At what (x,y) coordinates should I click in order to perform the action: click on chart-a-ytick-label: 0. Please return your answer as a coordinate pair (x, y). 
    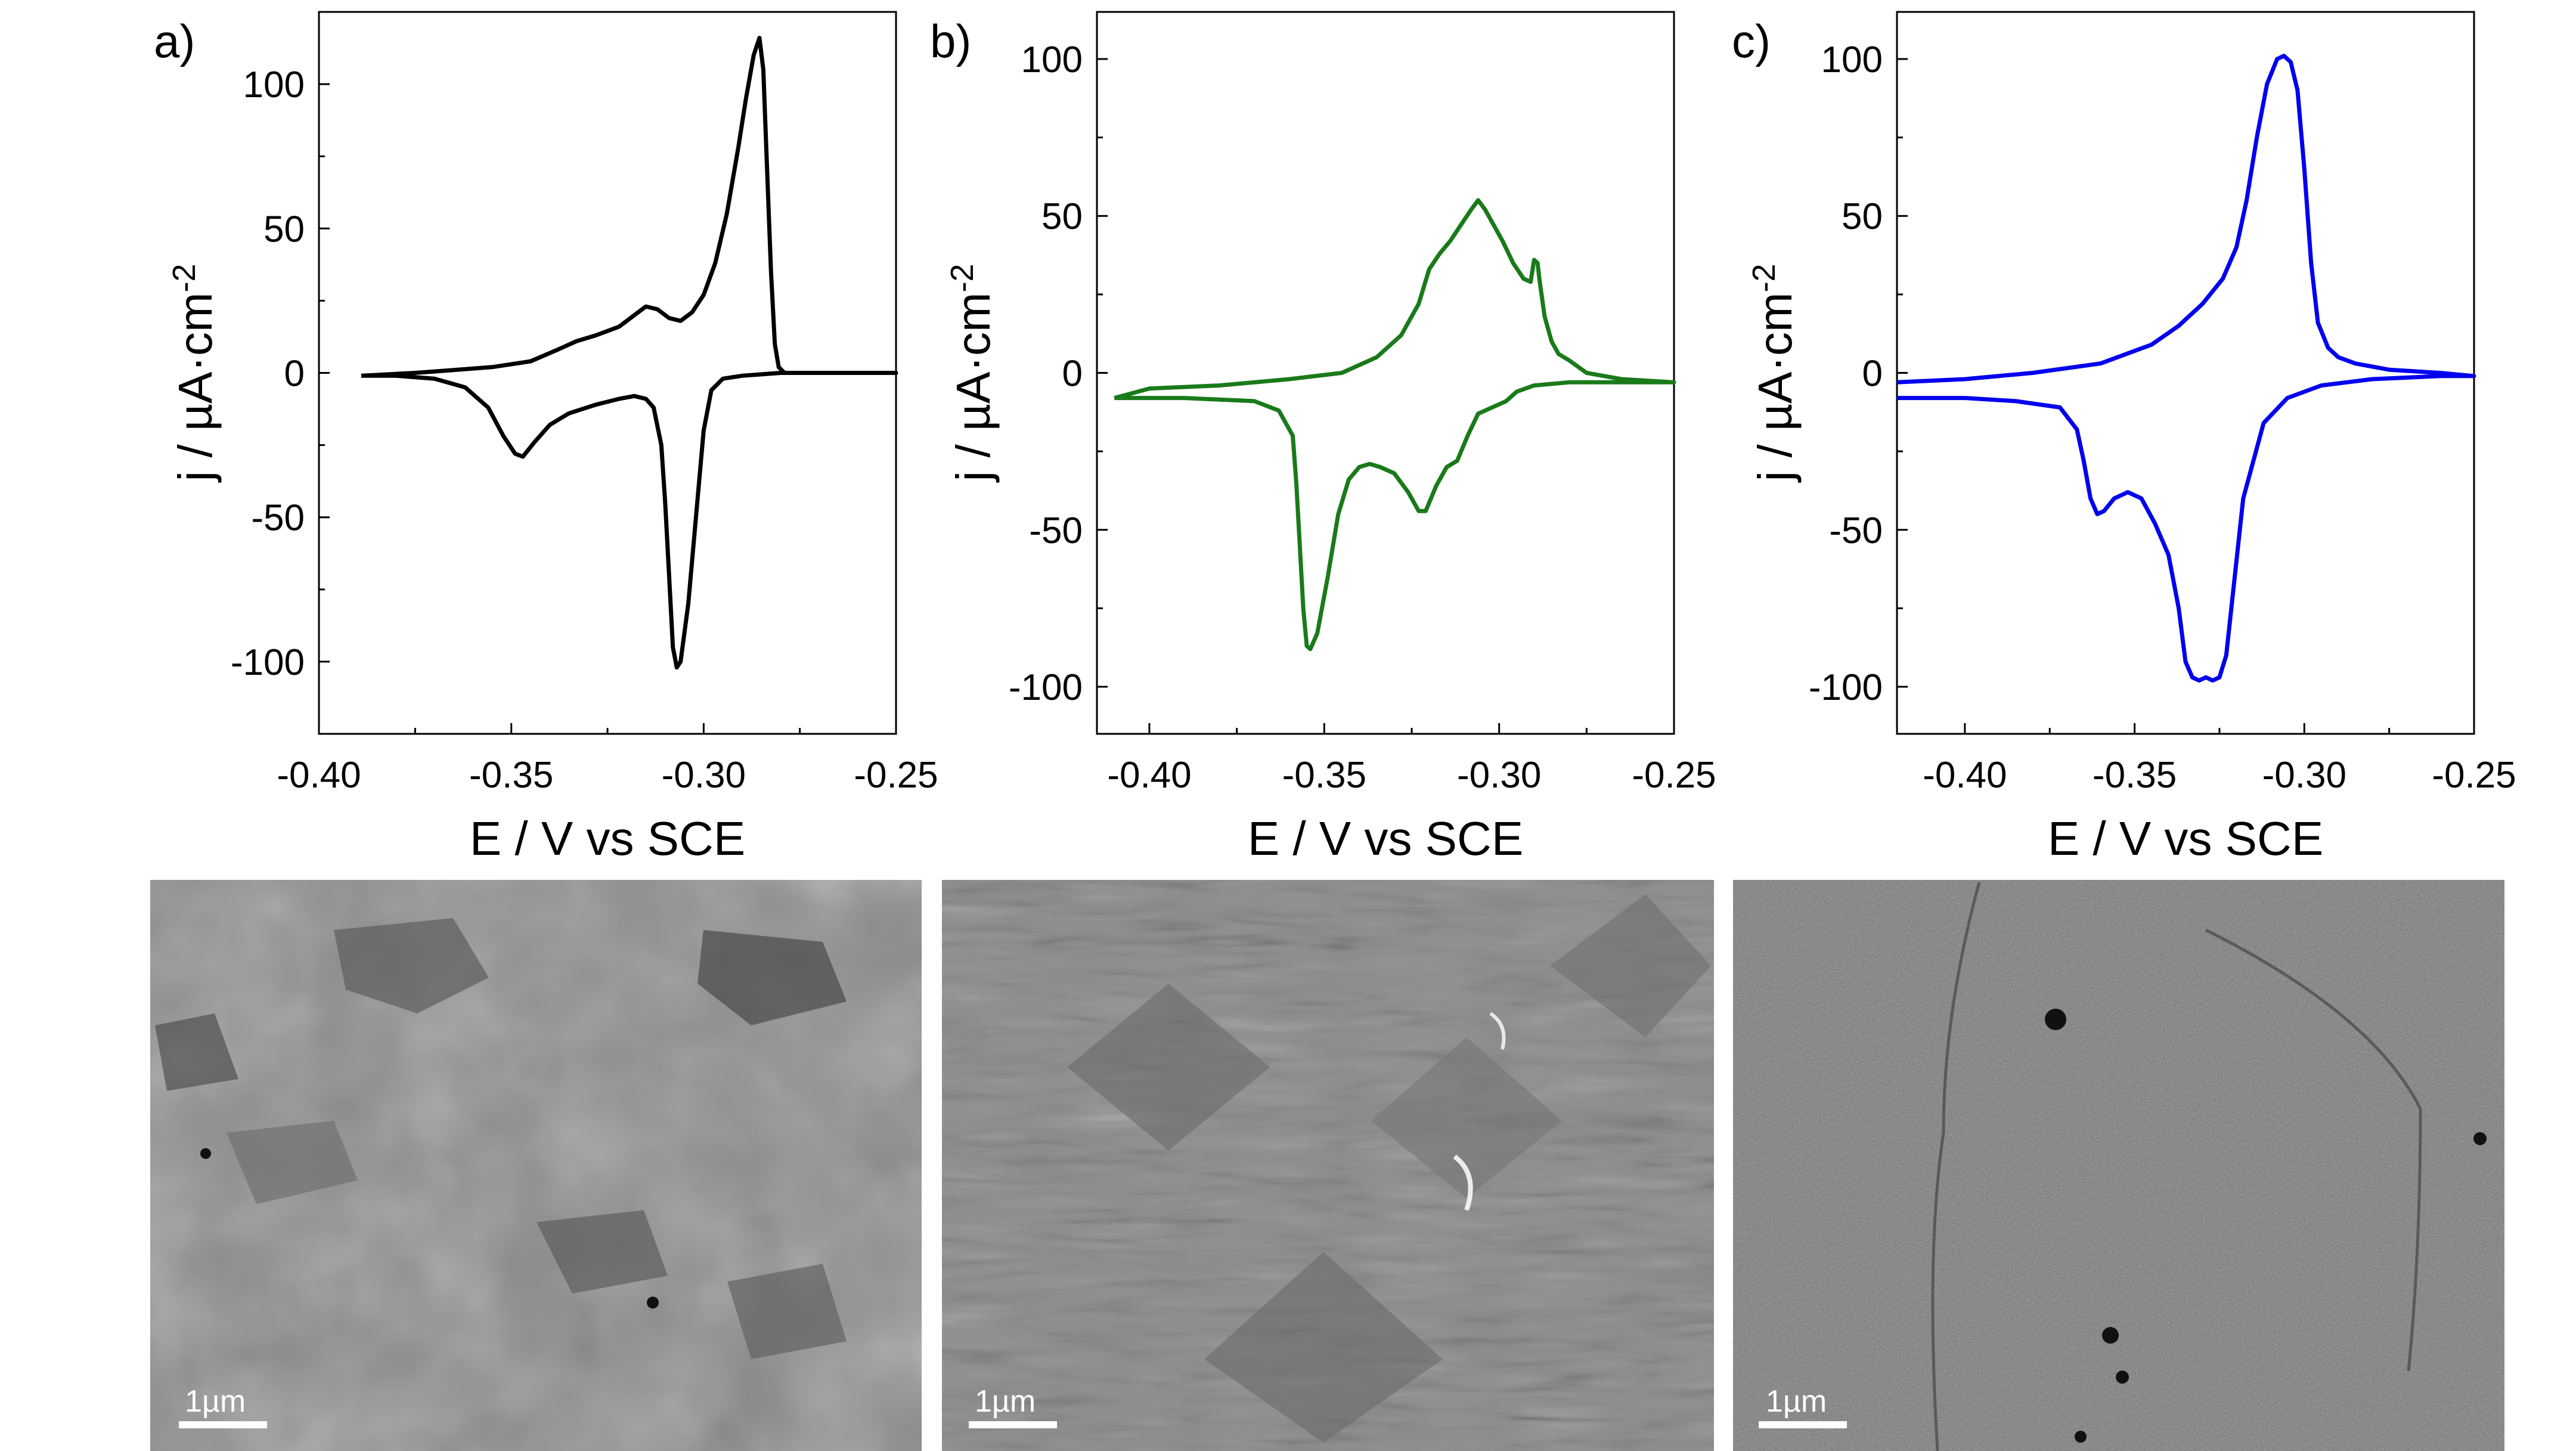
    Looking at the image, I should click on (294, 374).